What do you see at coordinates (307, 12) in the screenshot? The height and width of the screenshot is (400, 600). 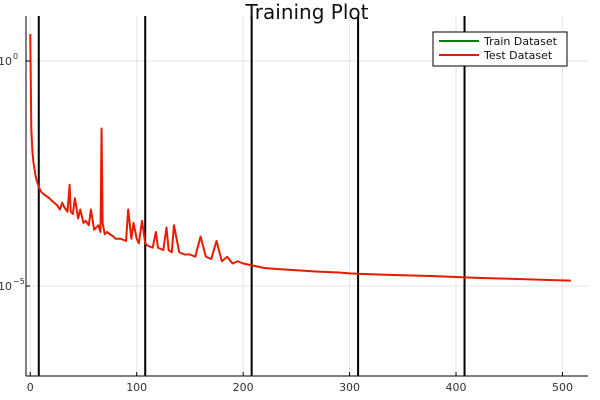 I see `chart-title: Training Plot` at bounding box center [307, 12].